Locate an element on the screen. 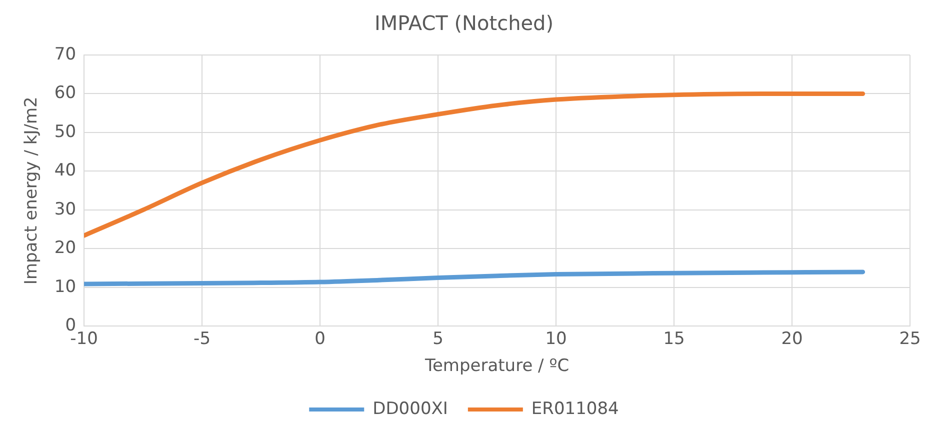  line-series is located at coordinates (475, 278).